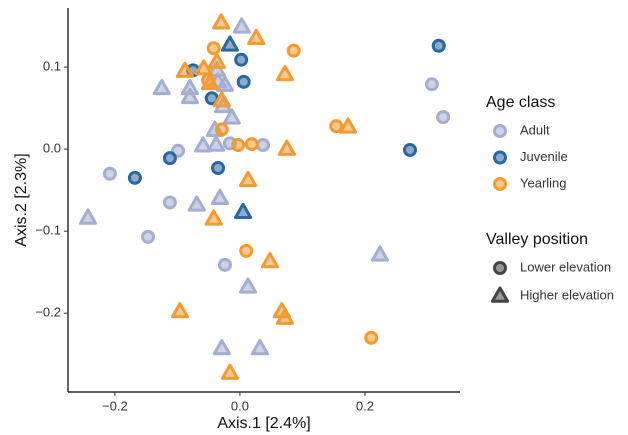 The height and width of the screenshot is (435, 628). What do you see at coordinates (520, 102) in the screenshot?
I see `legend-title: Age class` at bounding box center [520, 102].